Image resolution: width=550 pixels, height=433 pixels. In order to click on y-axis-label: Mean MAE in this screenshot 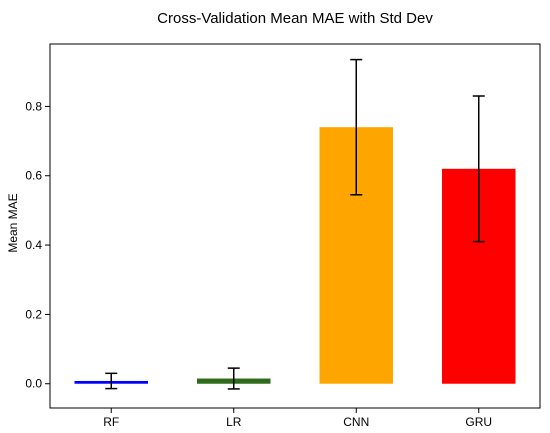, I will do `click(13, 222)`.